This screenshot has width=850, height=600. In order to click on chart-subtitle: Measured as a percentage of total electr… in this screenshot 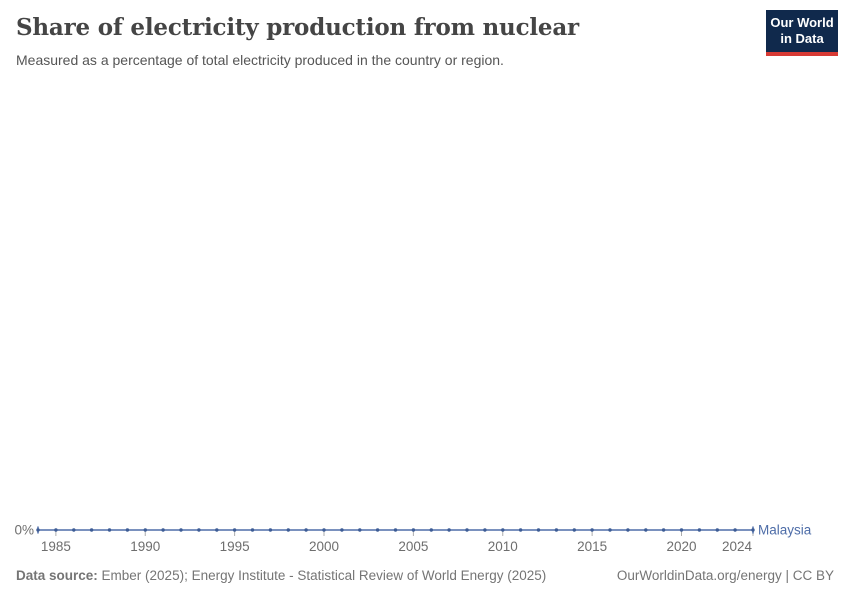, I will do `click(260, 60)`.